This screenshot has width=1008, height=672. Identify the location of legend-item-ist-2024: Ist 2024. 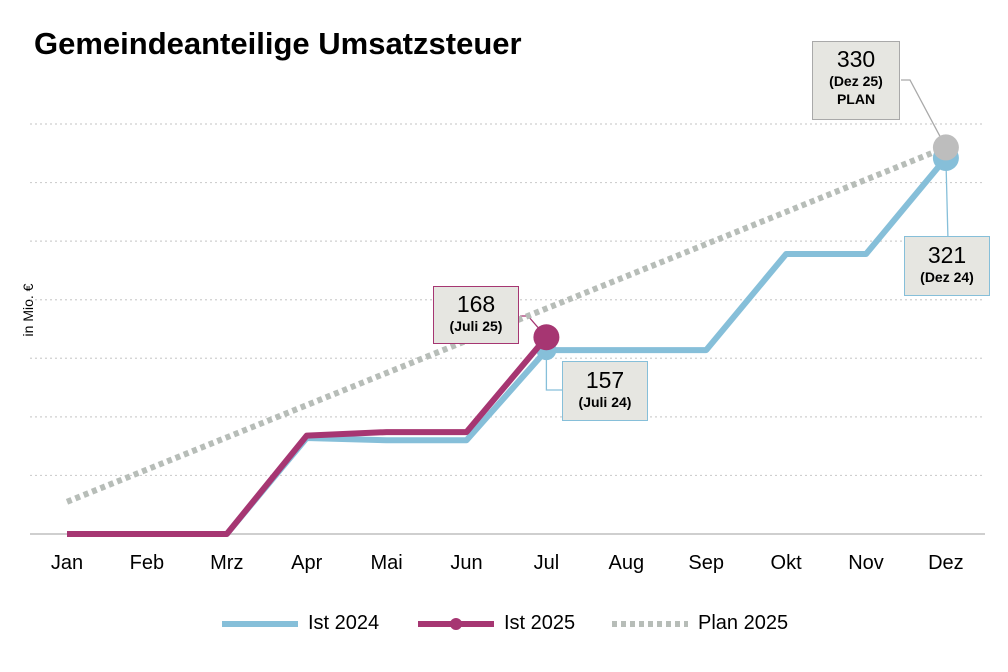
(299, 623).